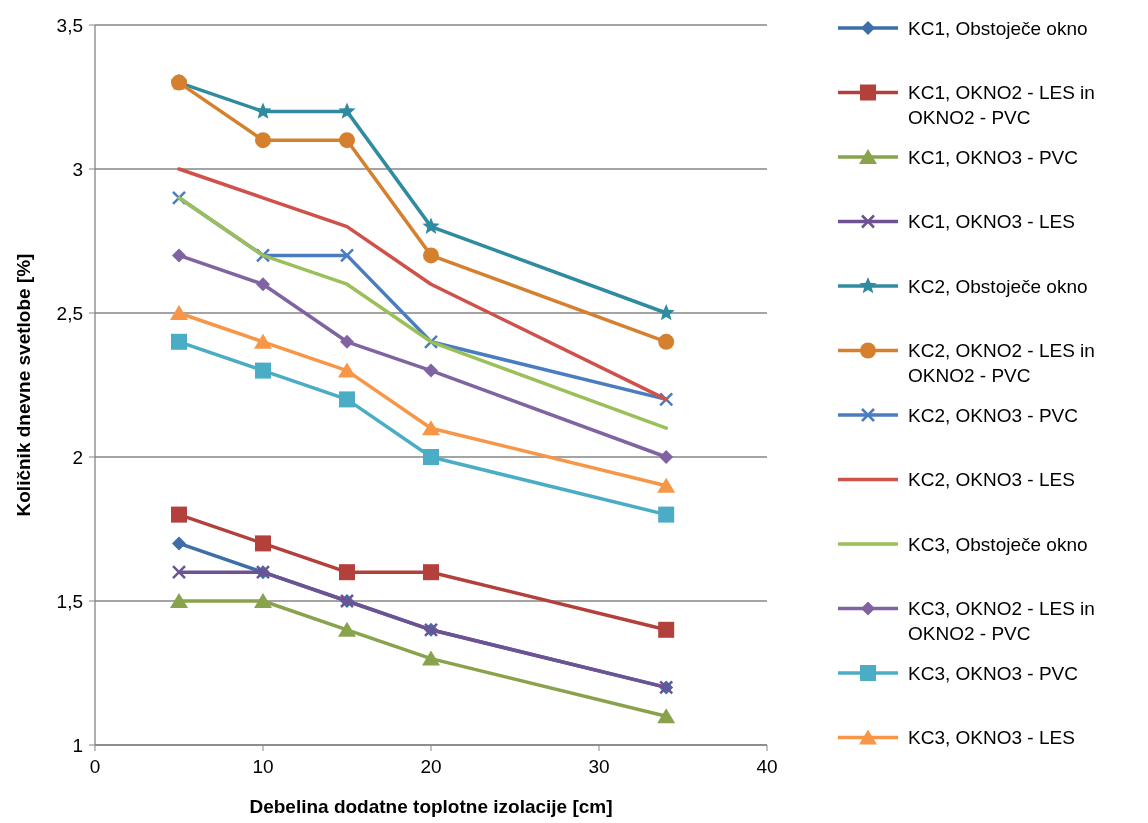 The image size is (1148, 823). Describe the element at coordinates (998, 28) in the screenshot. I see `legend-label: KC1, Obstoječe okno` at that location.